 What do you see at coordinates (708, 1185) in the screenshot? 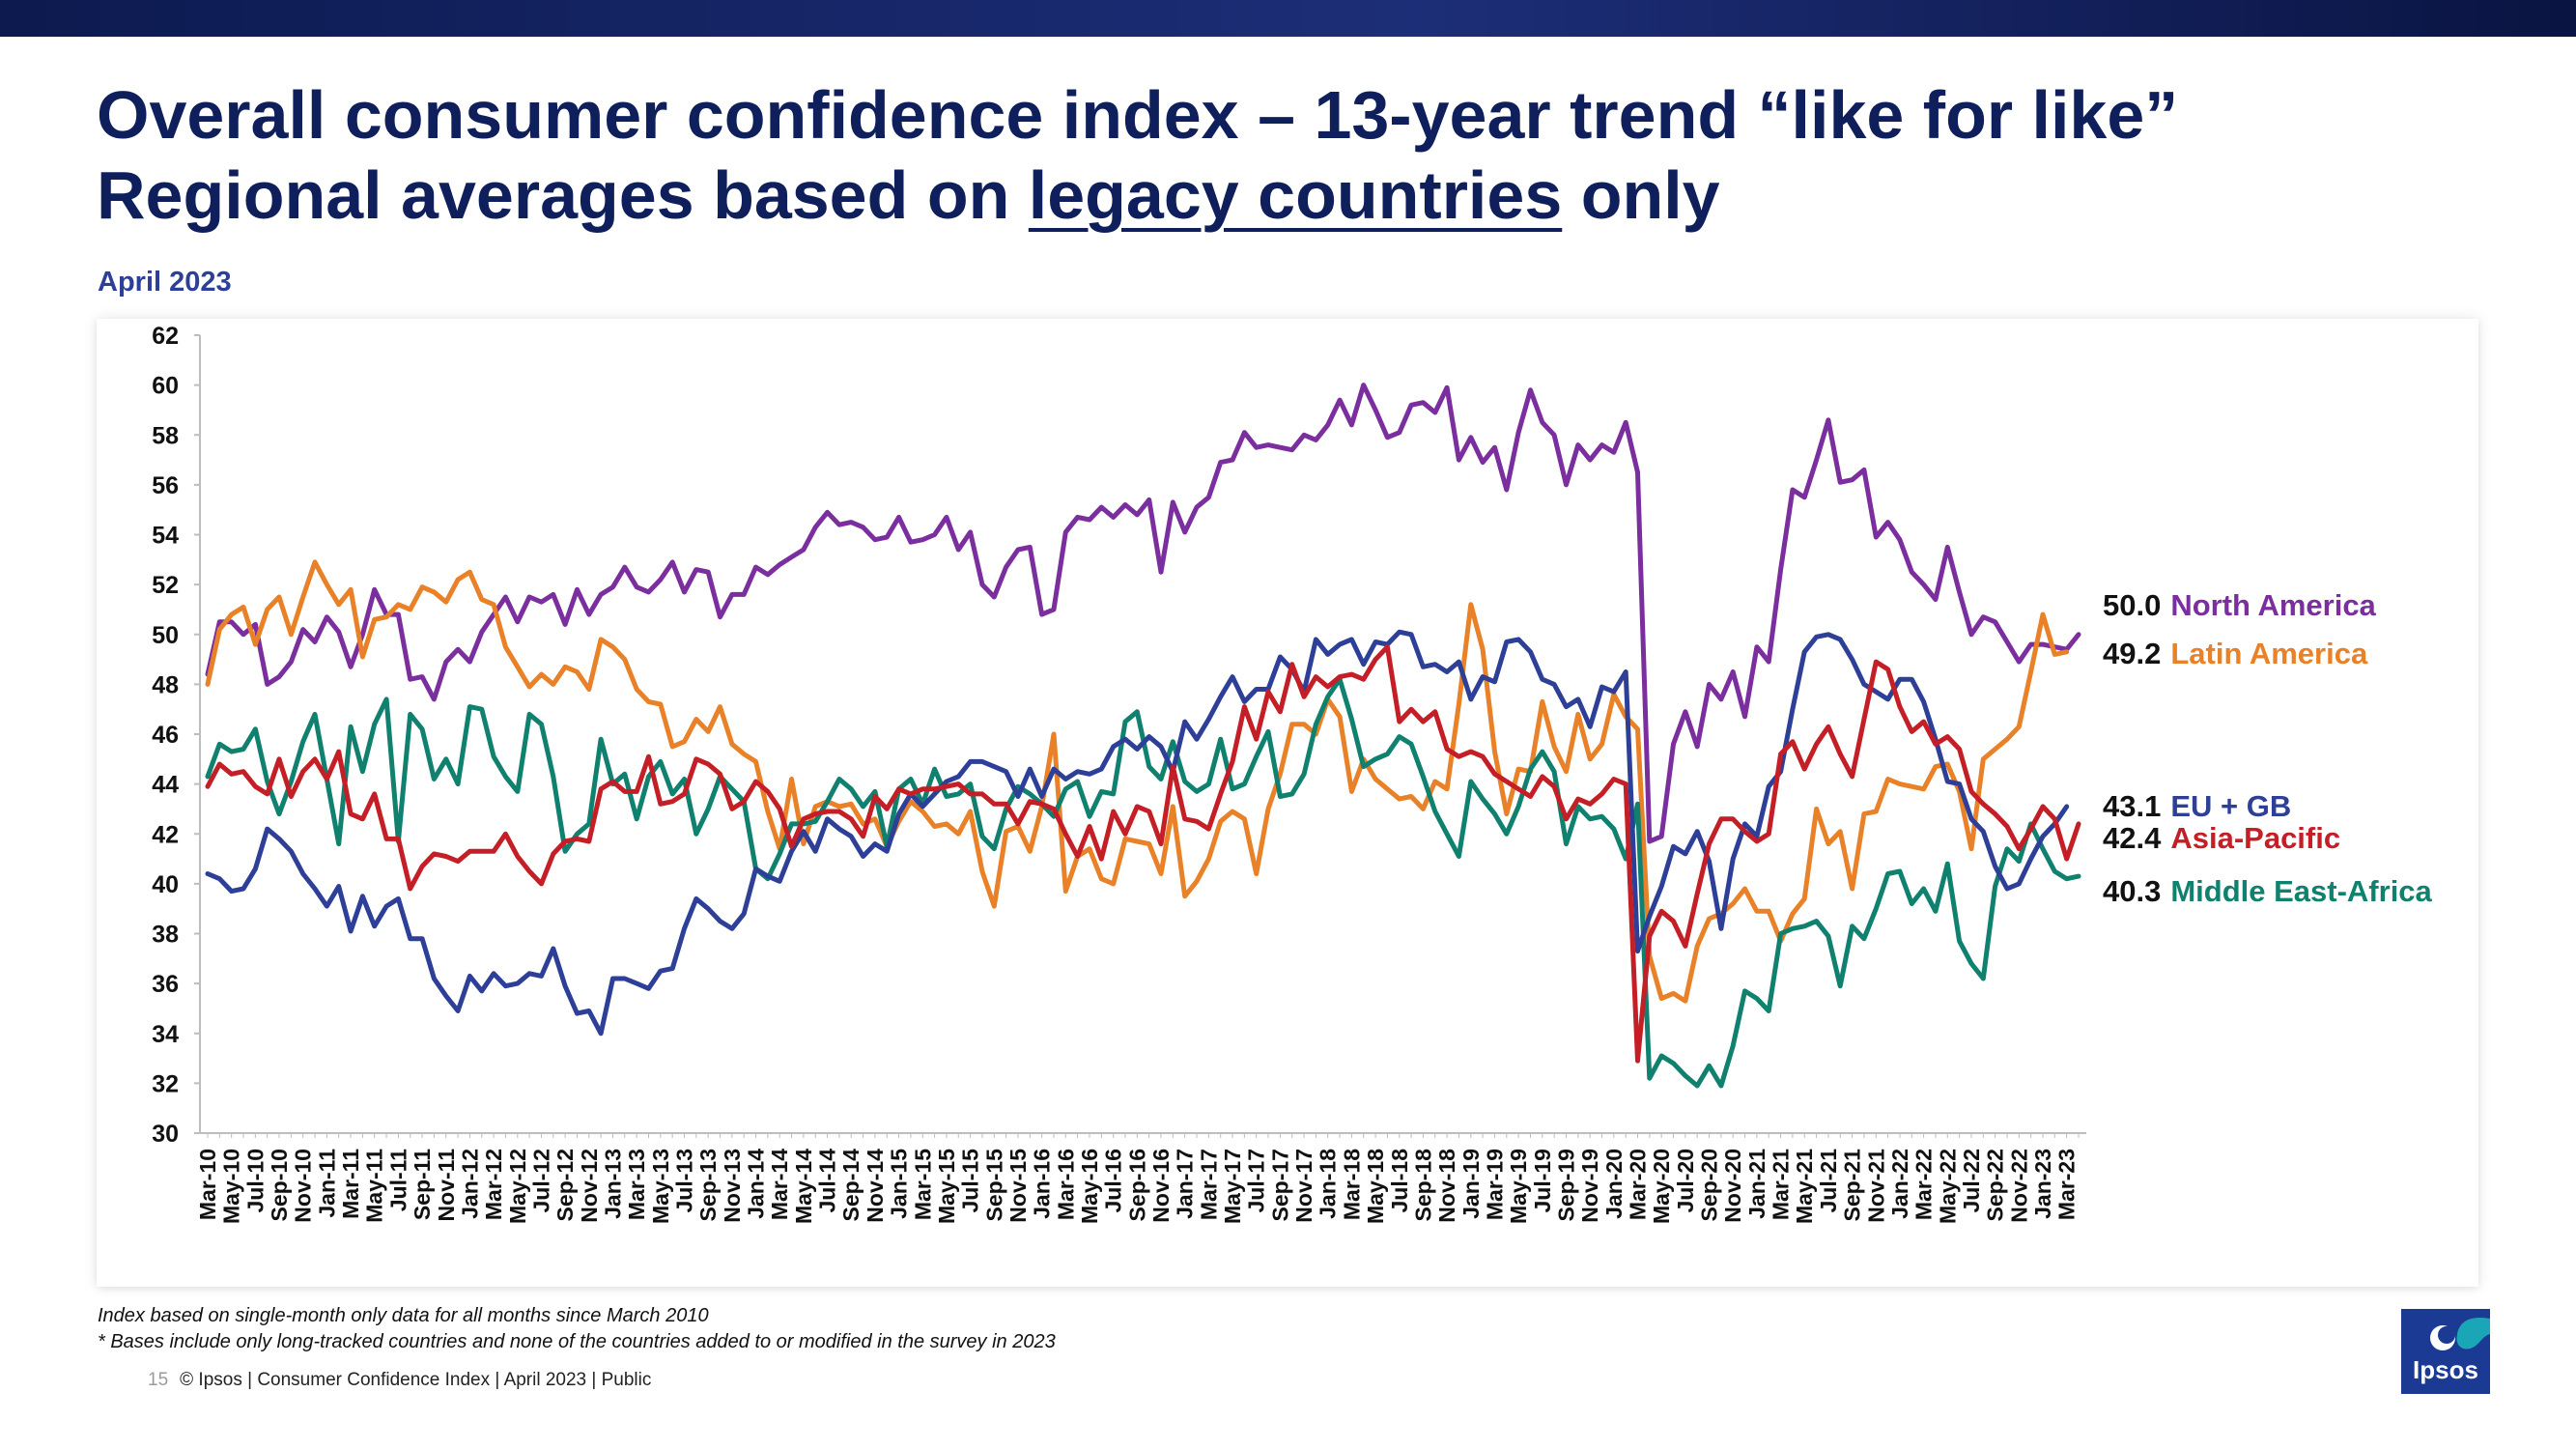
I see `x-tick-label: Sep-13` at bounding box center [708, 1185].